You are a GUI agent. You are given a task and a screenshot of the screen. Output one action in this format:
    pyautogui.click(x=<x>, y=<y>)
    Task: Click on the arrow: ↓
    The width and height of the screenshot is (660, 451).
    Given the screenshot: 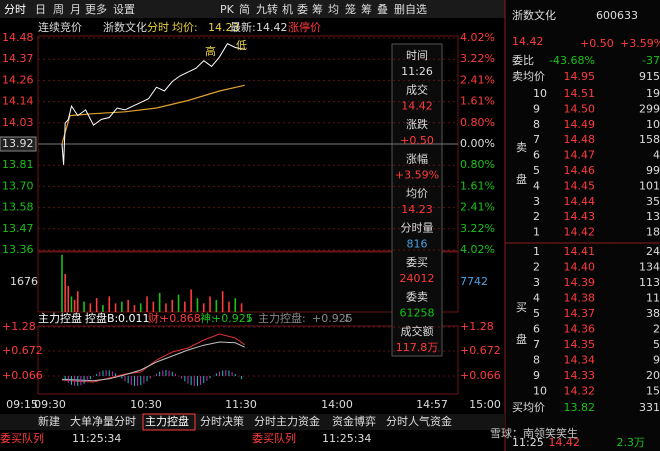 What is the action you would take?
    pyautogui.click(x=346, y=318)
    